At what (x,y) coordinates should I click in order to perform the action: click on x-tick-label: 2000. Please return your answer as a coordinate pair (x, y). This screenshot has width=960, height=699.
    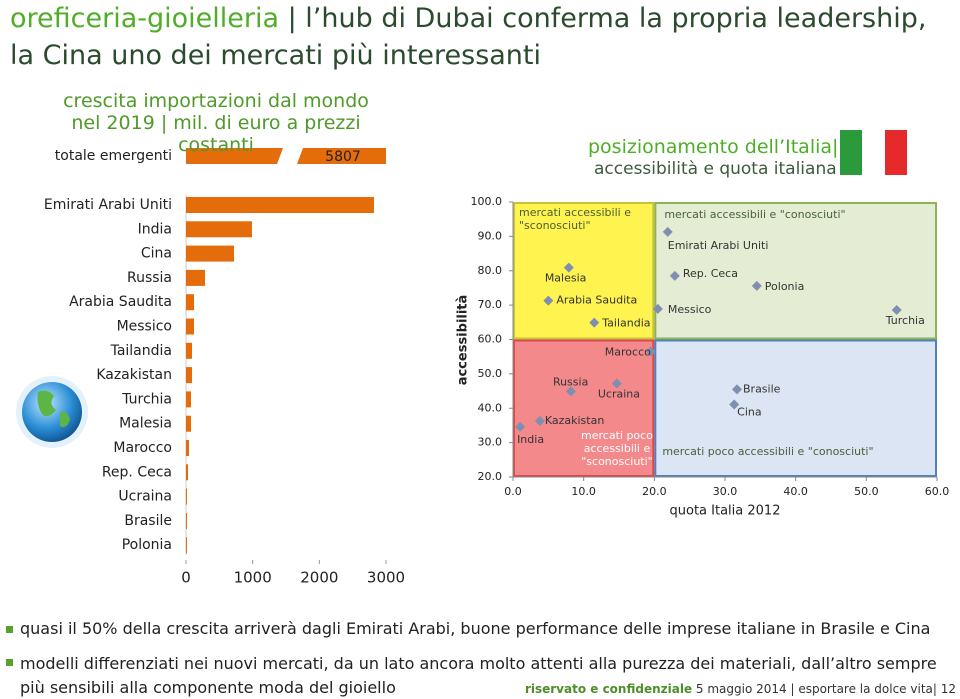
    Looking at the image, I should click on (319, 578).